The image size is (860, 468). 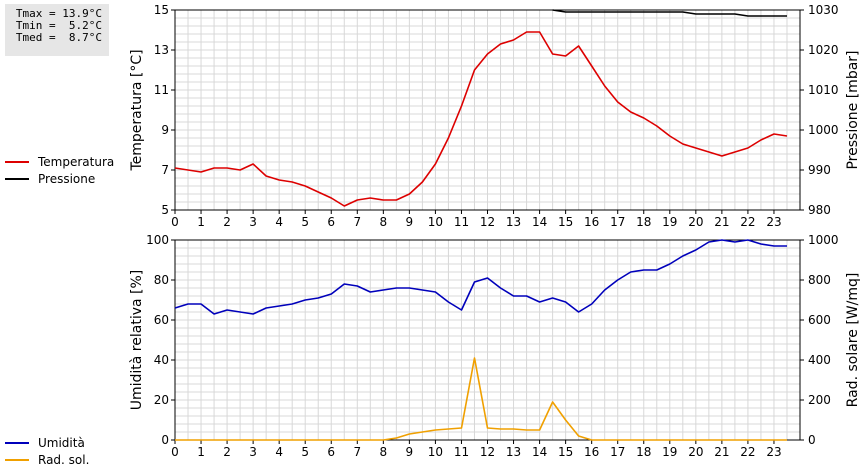 I want to click on y2-tick-label: 800, so click(x=819, y=280).